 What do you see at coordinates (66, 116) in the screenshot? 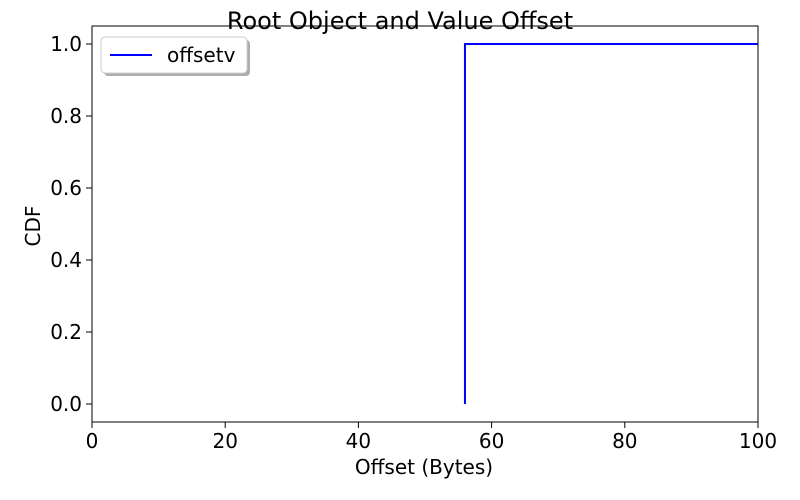
I see `y-tick-label: 0.8` at bounding box center [66, 116].